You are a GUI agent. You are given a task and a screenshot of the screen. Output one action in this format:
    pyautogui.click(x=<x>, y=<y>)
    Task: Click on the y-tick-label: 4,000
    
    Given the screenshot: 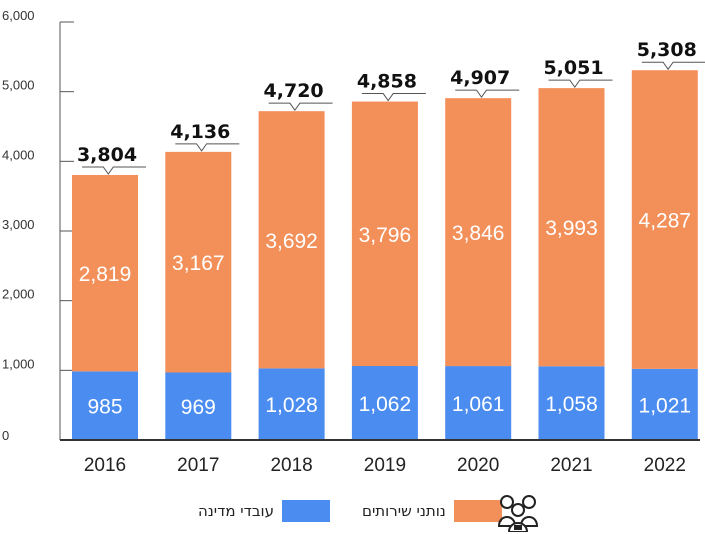 What is the action you would take?
    pyautogui.click(x=18, y=154)
    